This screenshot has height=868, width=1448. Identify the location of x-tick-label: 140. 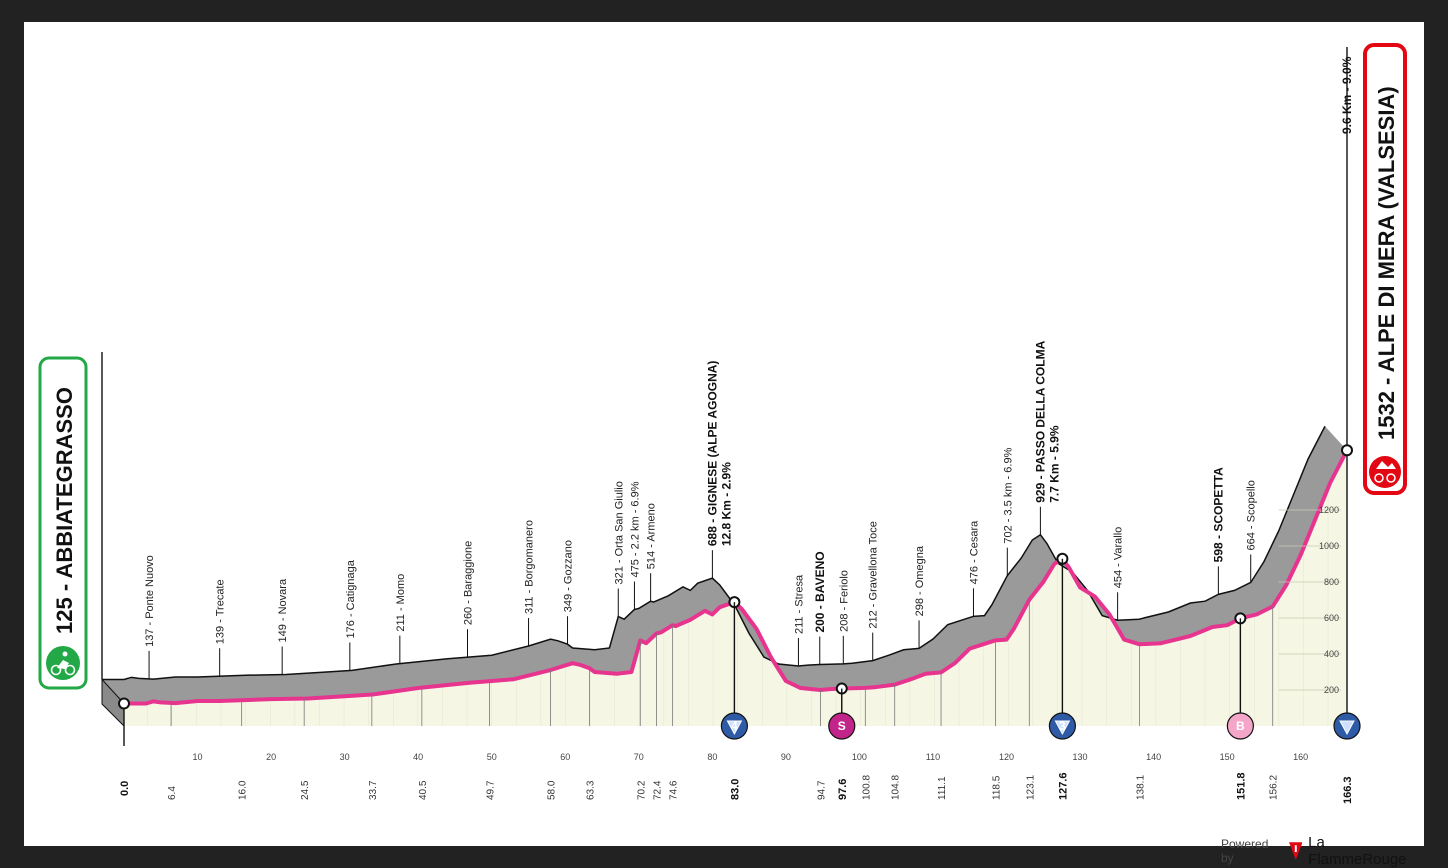
(1153, 757).